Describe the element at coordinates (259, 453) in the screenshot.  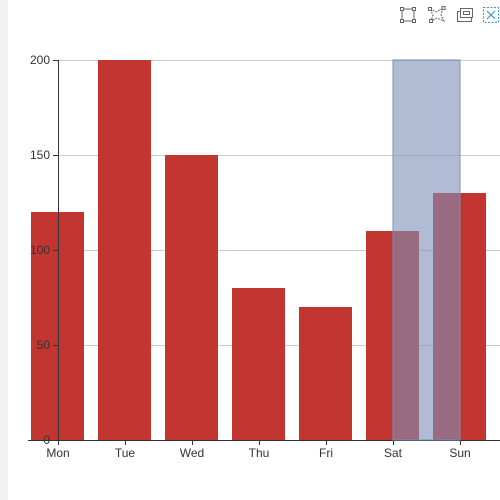
I see `x-tick-label-thu: Thu` at that location.